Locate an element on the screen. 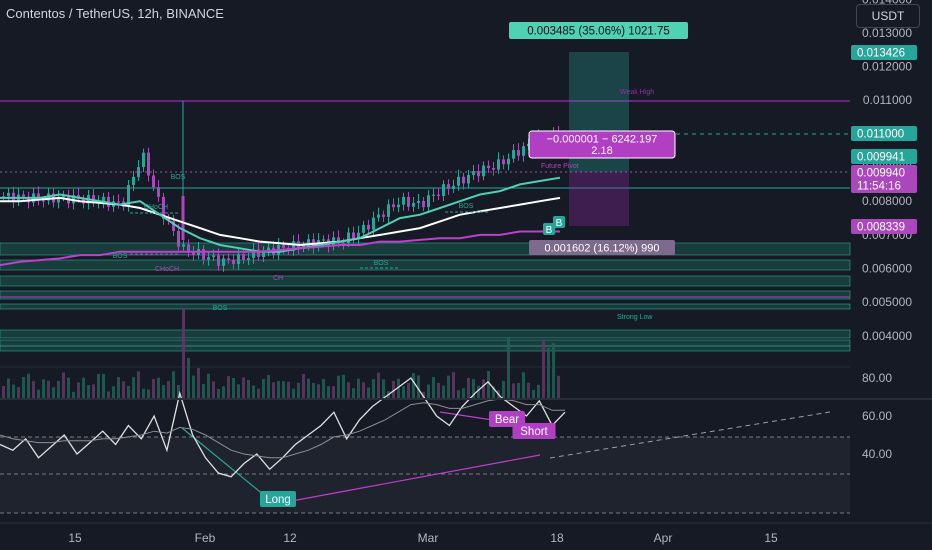 This screenshot has width=932, height=550. time-axis-tick: 12 is located at coordinates (290, 538).